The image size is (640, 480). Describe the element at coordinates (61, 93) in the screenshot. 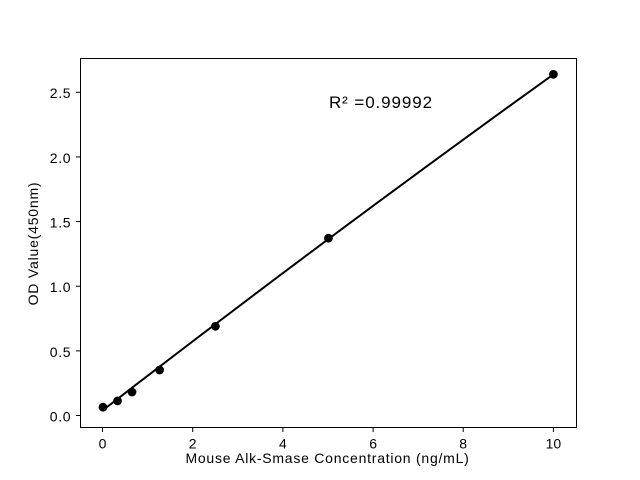

I see `svg-text: 2.5` at that location.